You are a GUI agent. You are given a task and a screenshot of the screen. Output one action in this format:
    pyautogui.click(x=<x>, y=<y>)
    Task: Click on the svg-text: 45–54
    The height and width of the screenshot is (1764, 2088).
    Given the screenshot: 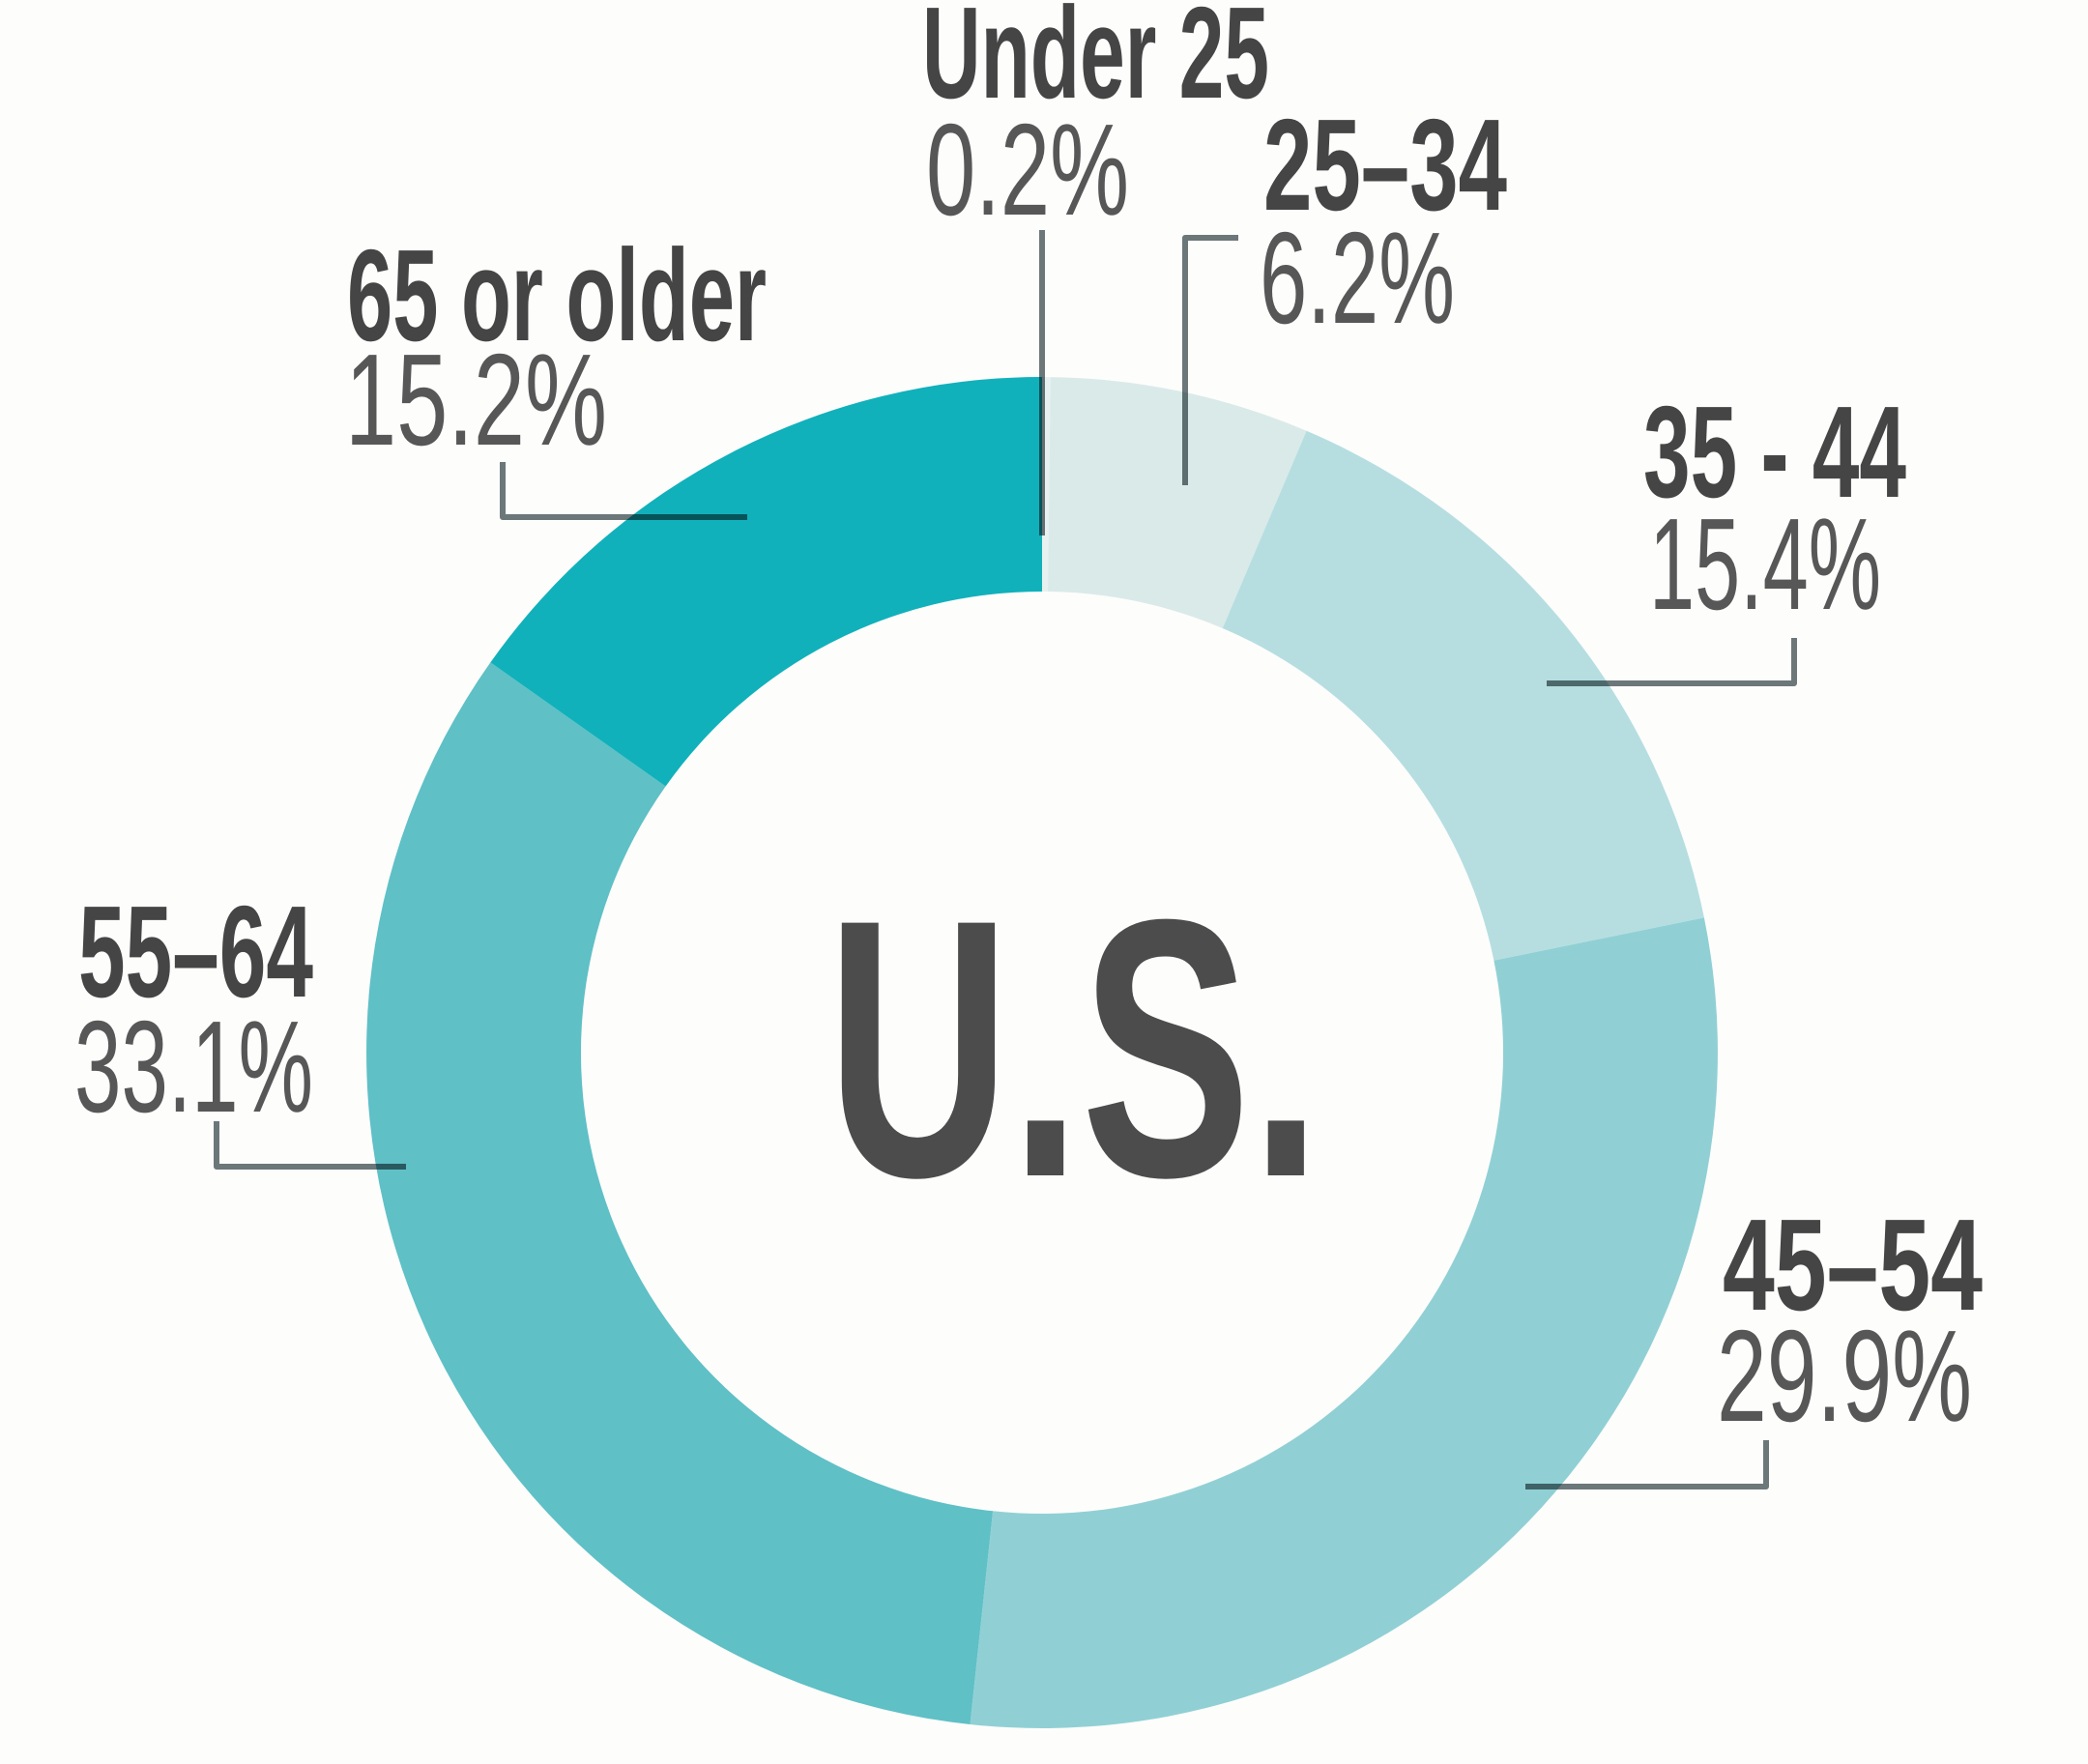 What is the action you would take?
    pyautogui.click(x=1853, y=1265)
    